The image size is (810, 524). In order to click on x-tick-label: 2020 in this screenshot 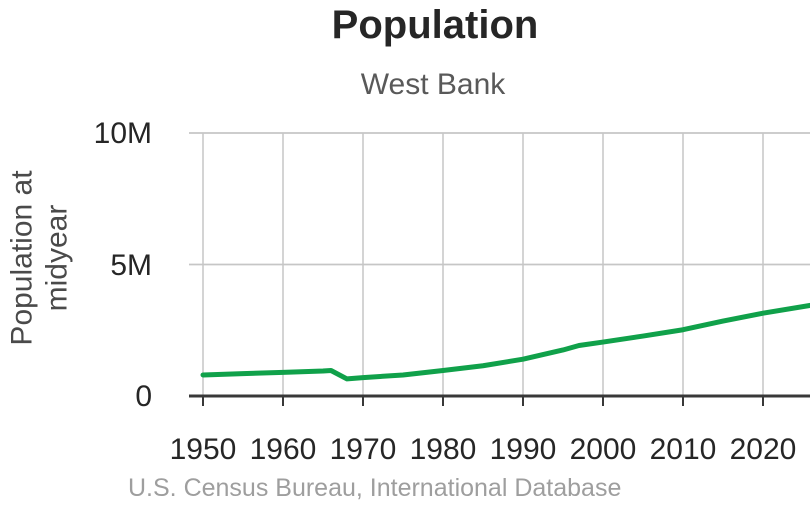, I will do `click(763, 449)`.